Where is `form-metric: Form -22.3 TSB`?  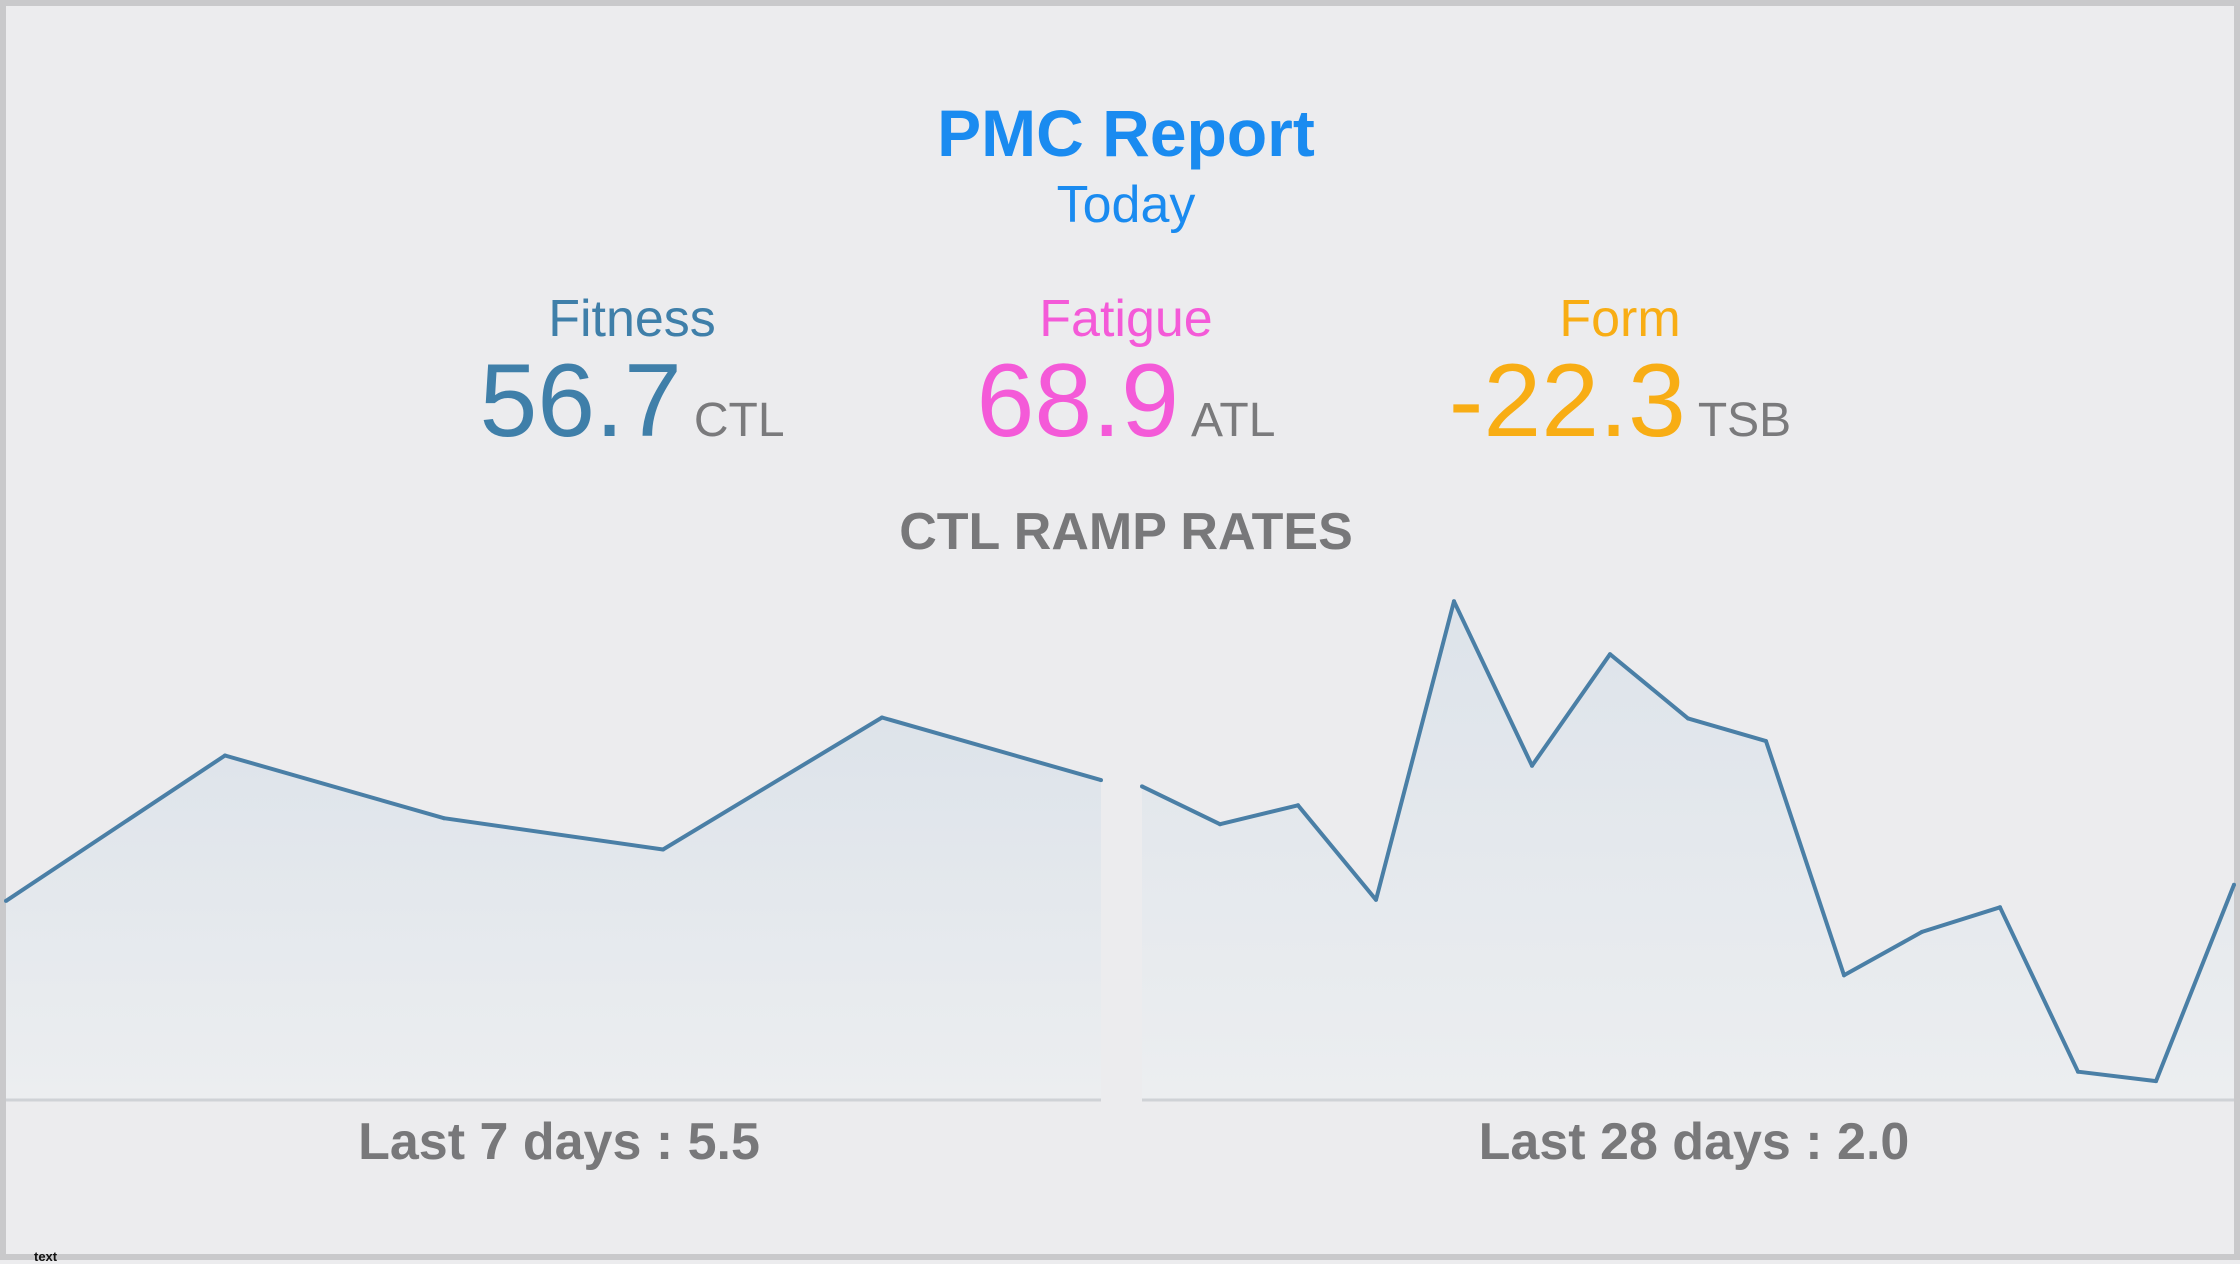
form-metric: Form -22.3 TSB is located at coordinates (1620, 372).